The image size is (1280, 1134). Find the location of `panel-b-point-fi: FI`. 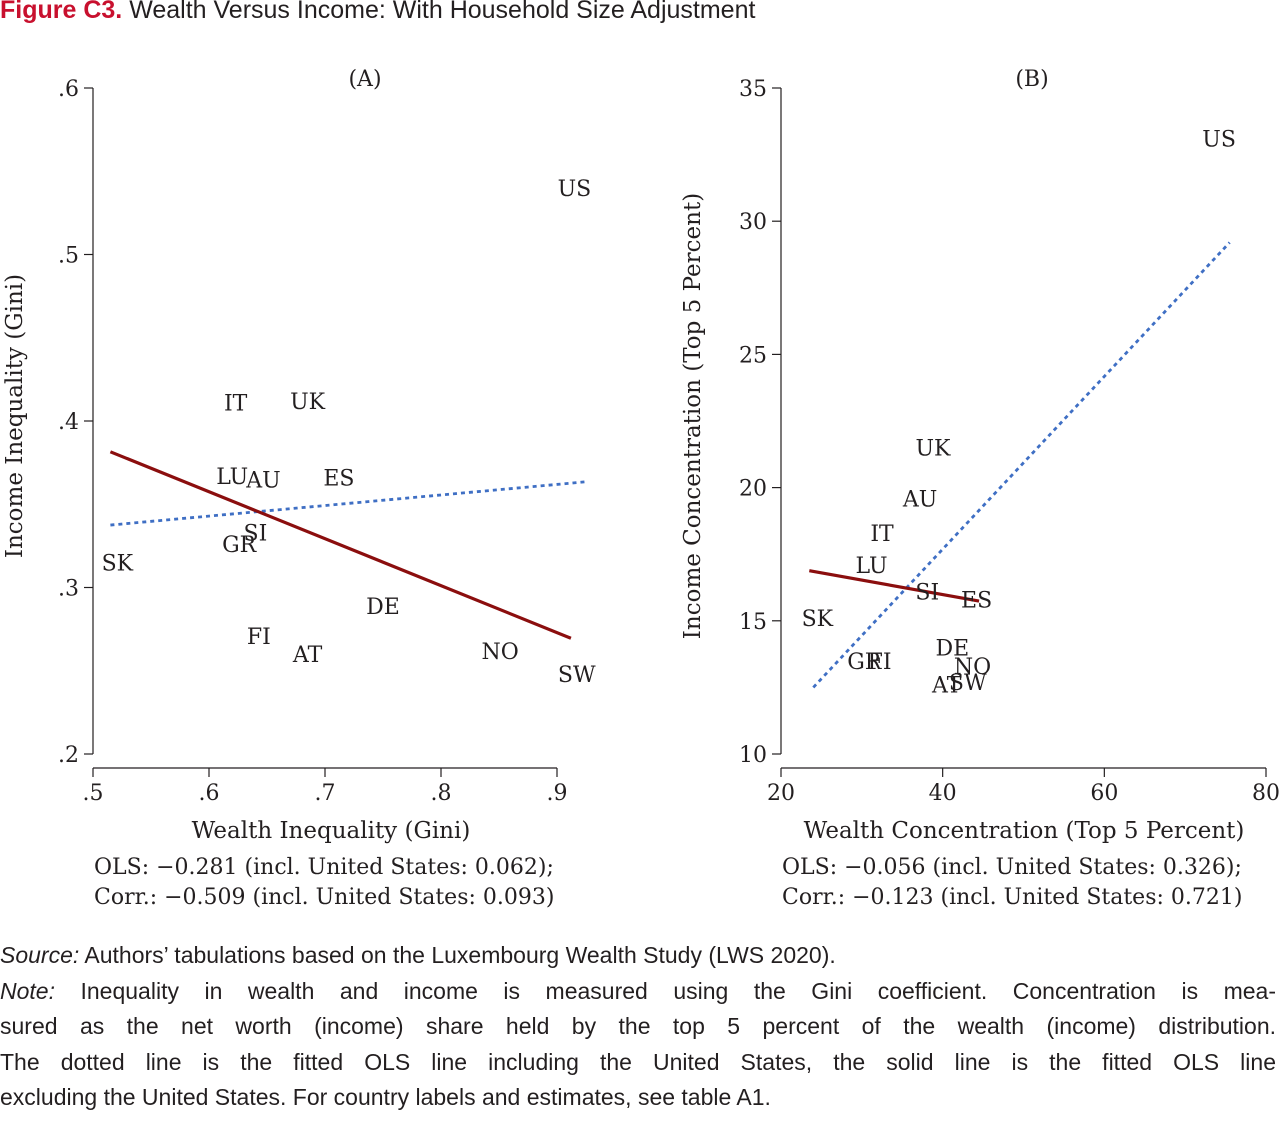

panel-b-point-fi: FI is located at coordinates (880, 662).